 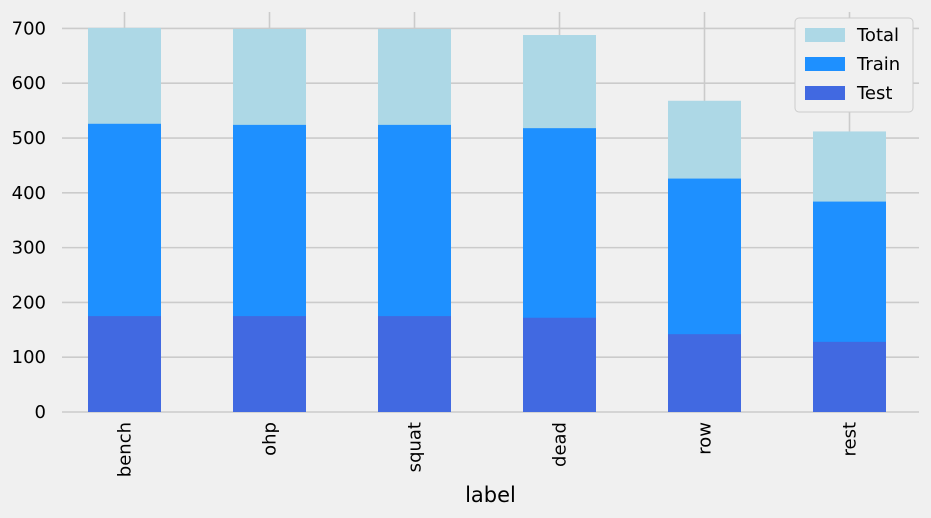 What do you see at coordinates (29, 83) in the screenshot?
I see `y-tick-label: 600` at bounding box center [29, 83].